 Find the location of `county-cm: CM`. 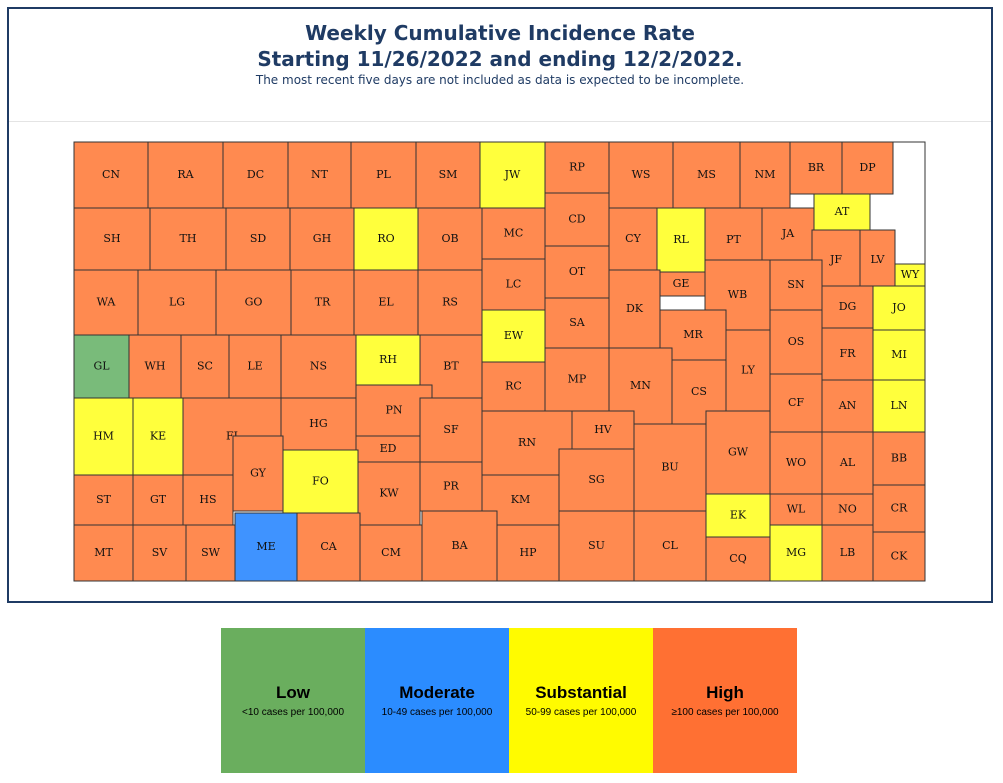

county-cm: CM is located at coordinates (391, 553).